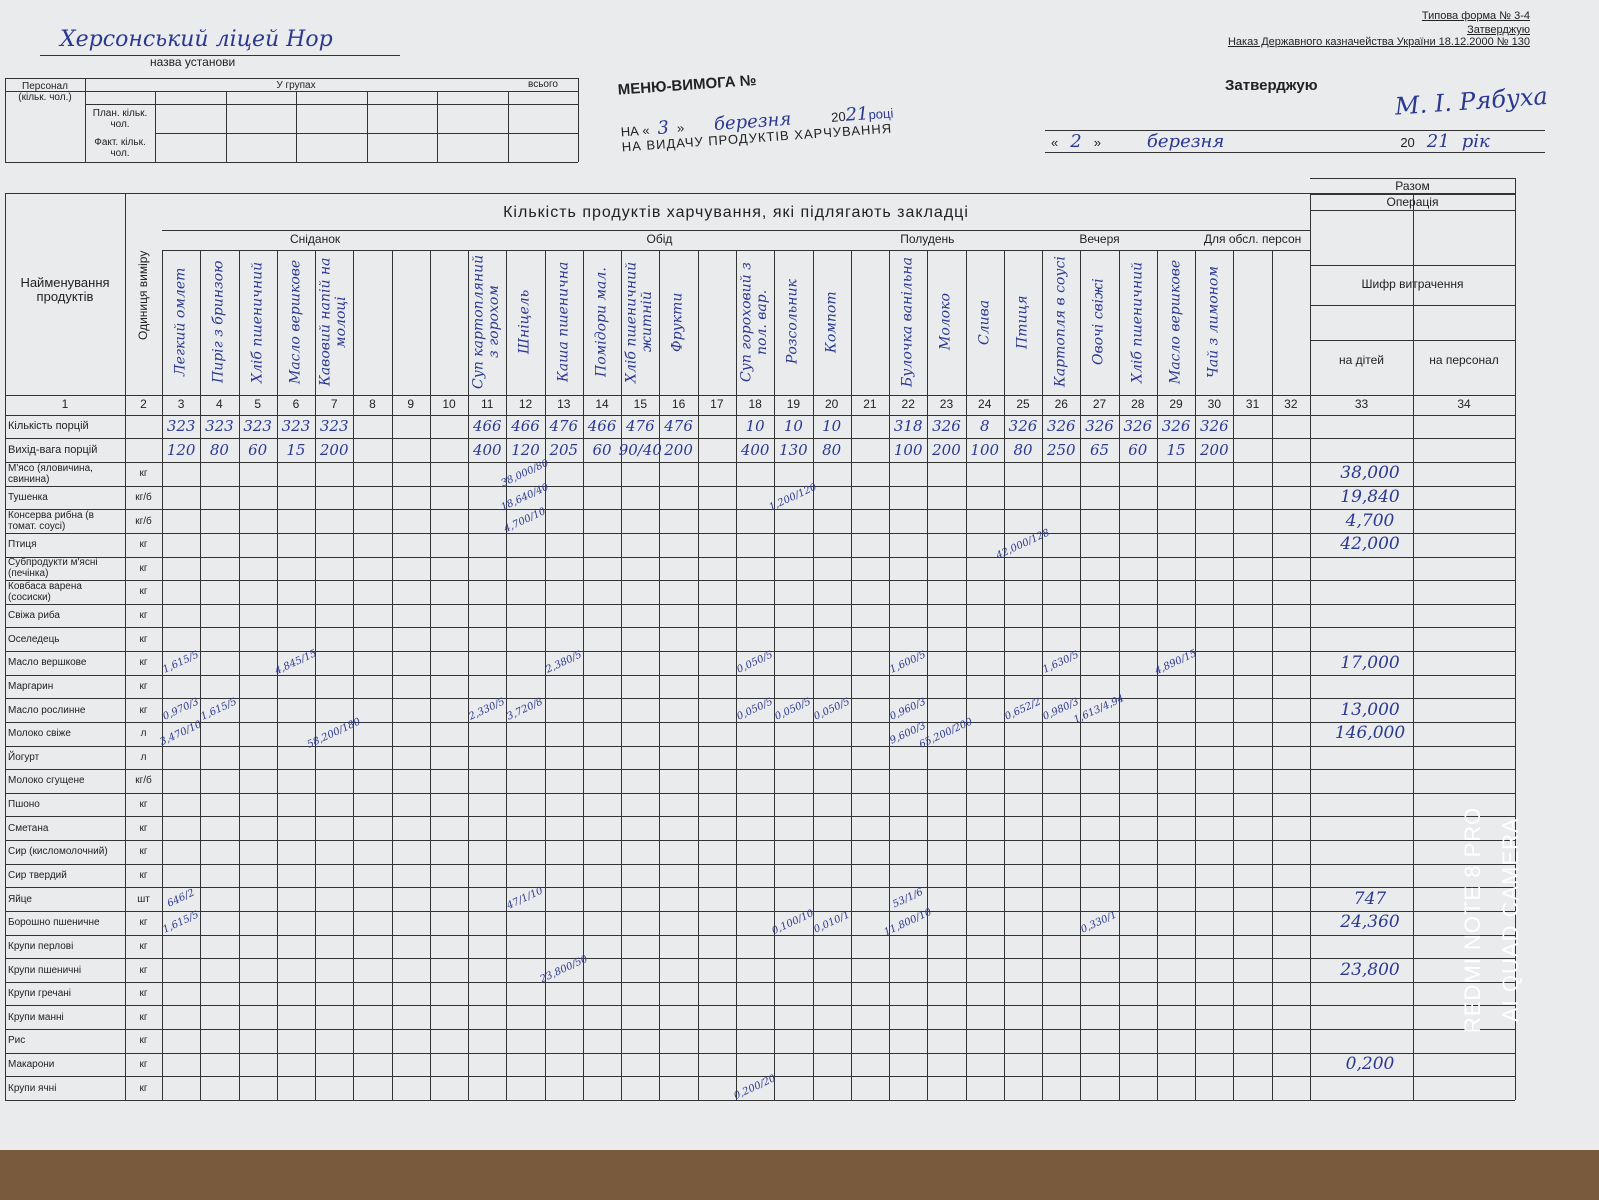 This screenshot has height=1200, width=1599. I want to click on dish: Помідори мал., so click(601, 322).